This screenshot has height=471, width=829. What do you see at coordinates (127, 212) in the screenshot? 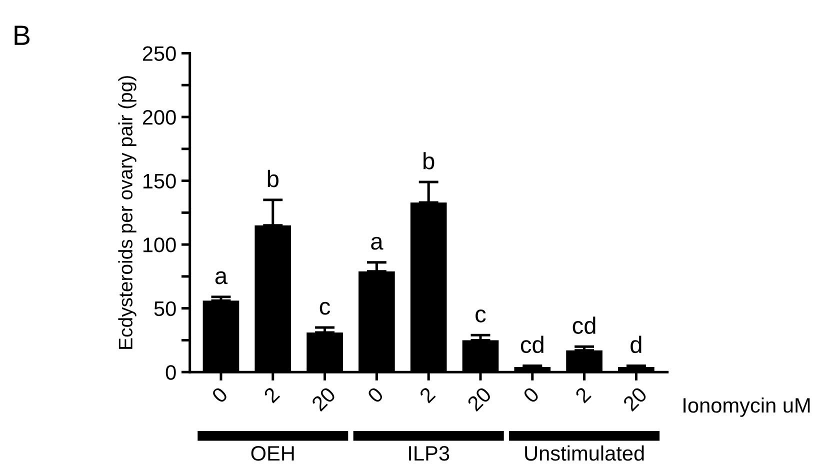
I see `y-axis-title: Ecdysteroids per ovary pair (pg)` at bounding box center [127, 212].